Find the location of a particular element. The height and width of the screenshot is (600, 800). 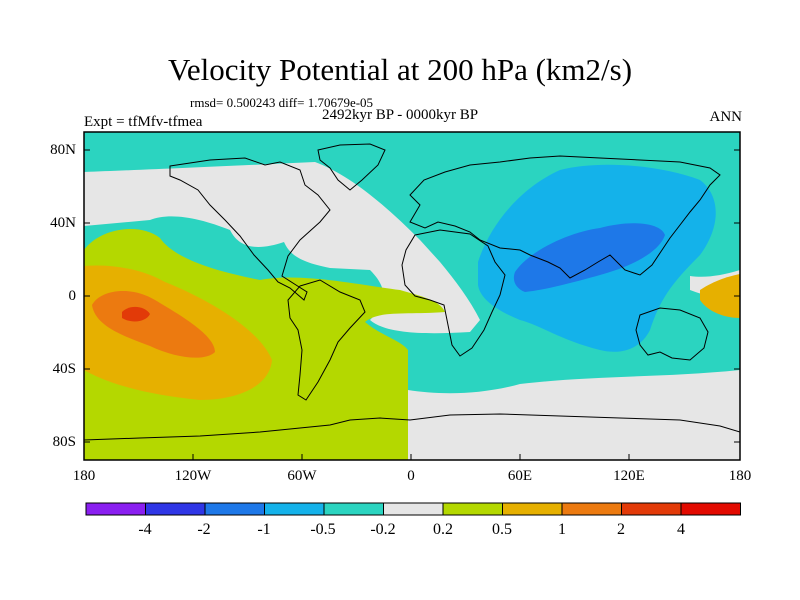

neutral-region is located at coordinates (282, 248).